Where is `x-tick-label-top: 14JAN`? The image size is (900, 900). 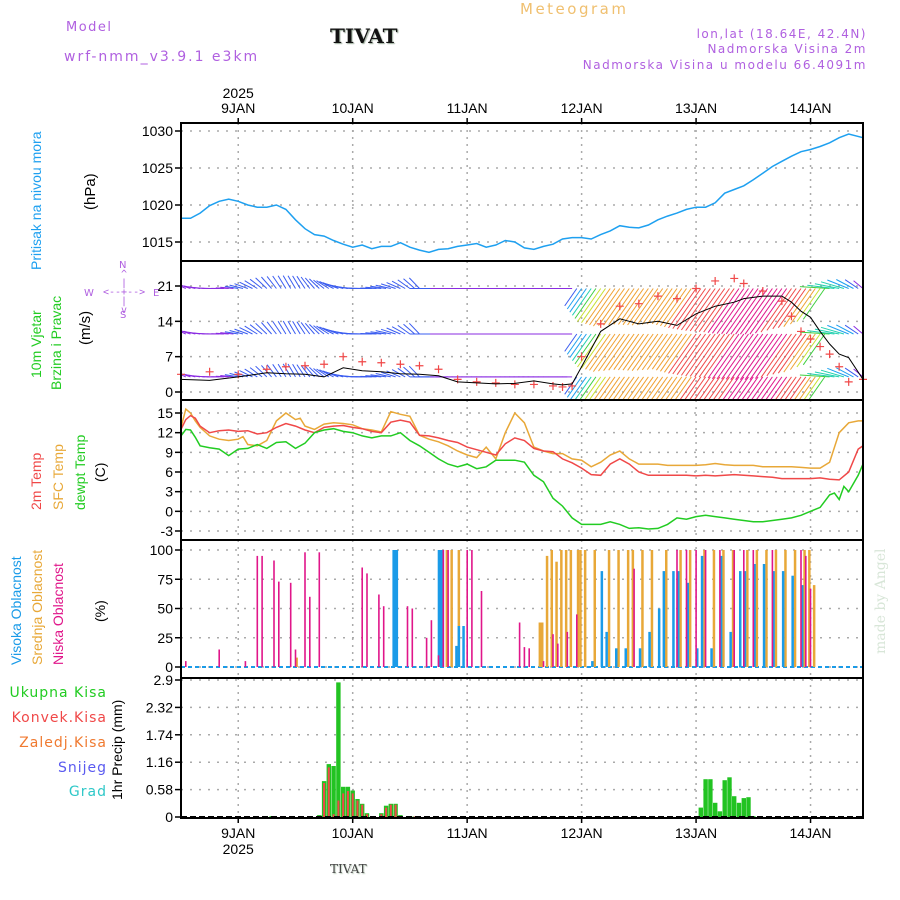
x-tick-label-top: 14JAN is located at coordinates (811, 108).